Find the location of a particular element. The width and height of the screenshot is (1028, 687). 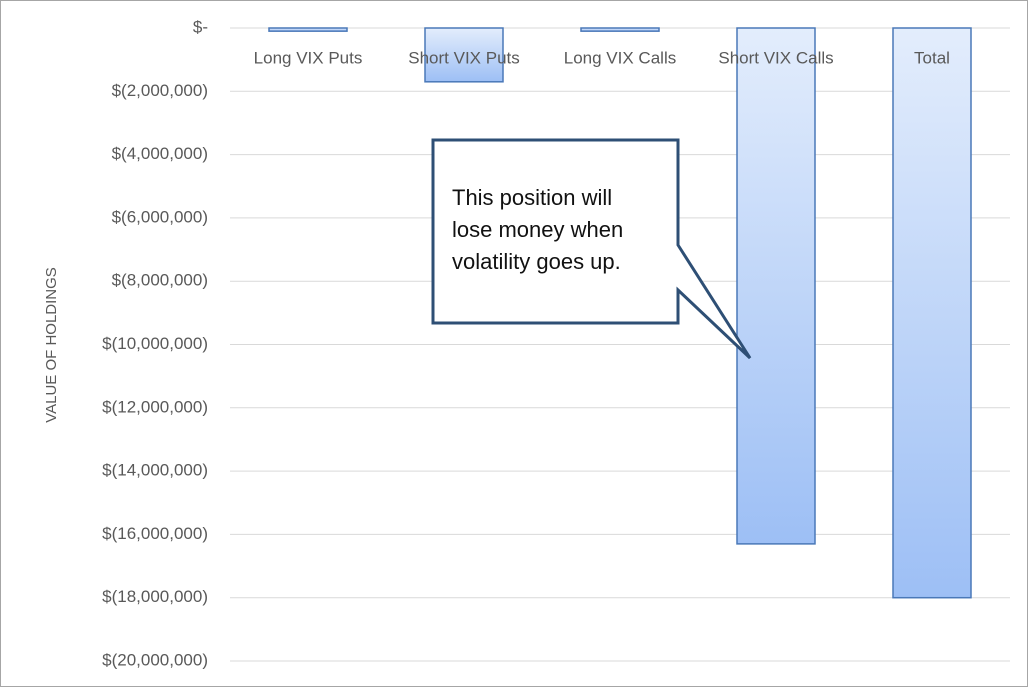

callout-box is located at coordinates (591, 249).